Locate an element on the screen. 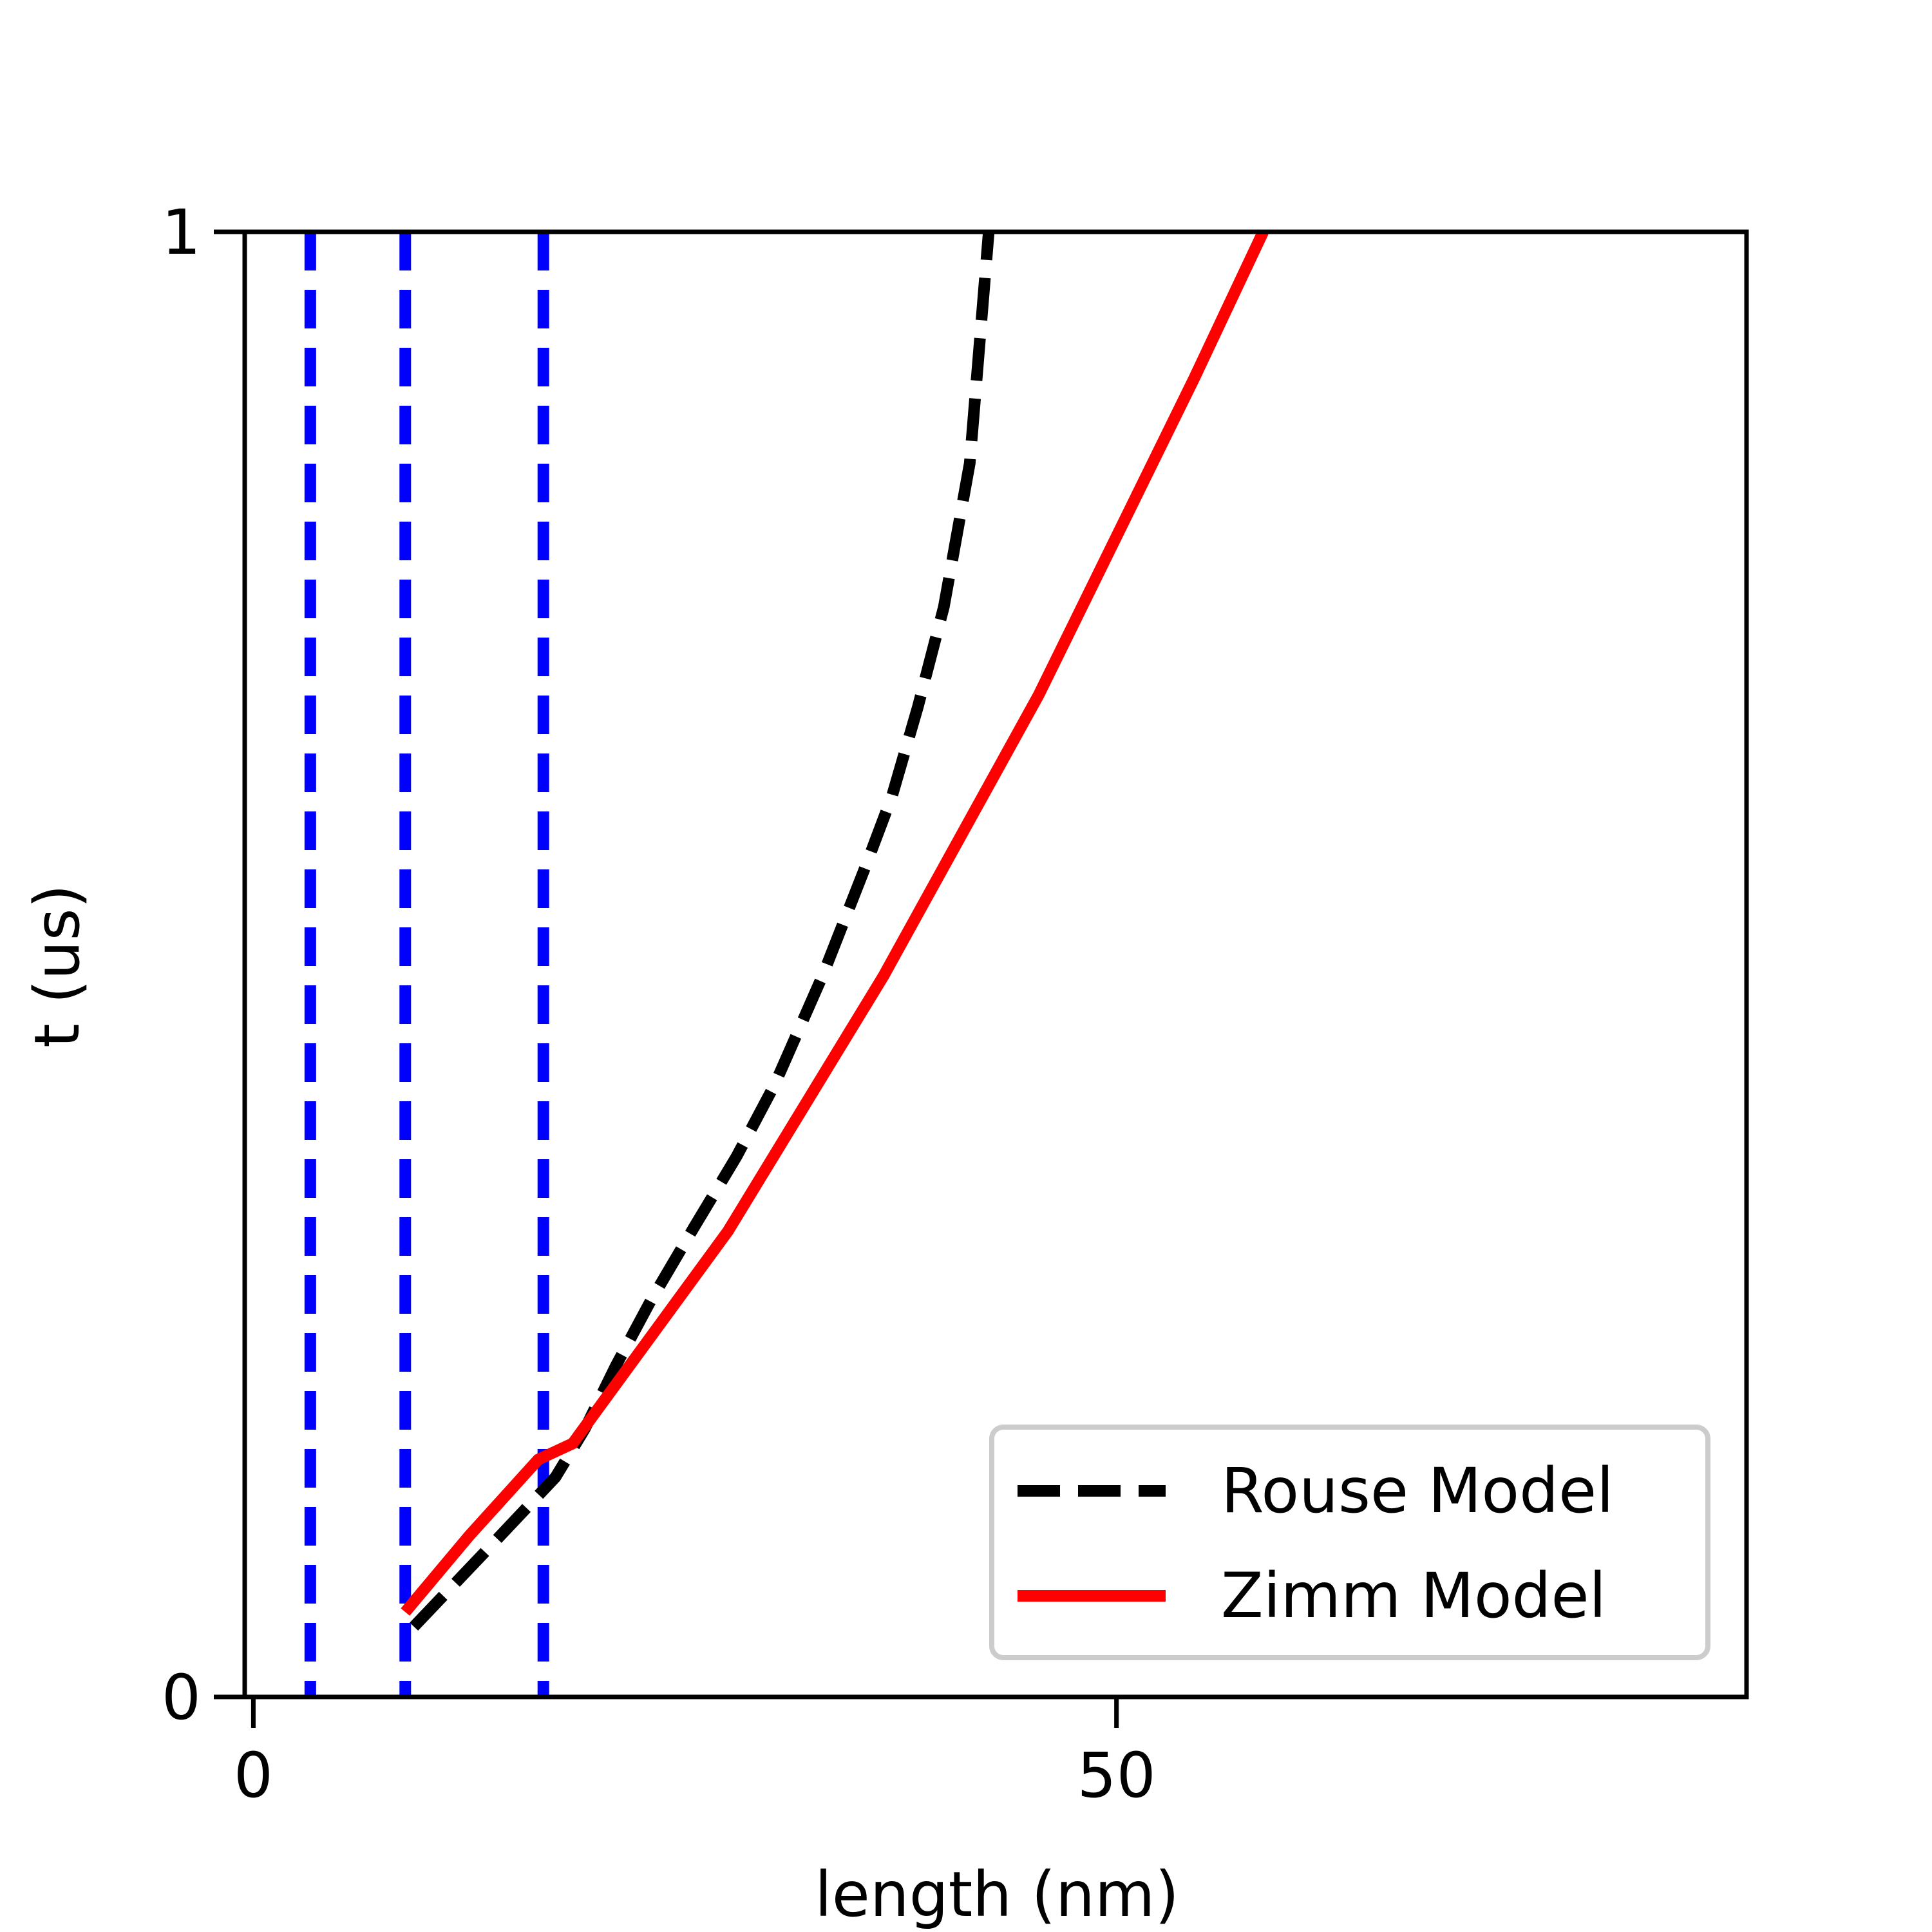 Image resolution: width=1932 pixels, height=1932 pixels. legend: Rouse Model Zimm Model is located at coordinates (1349, 1543).